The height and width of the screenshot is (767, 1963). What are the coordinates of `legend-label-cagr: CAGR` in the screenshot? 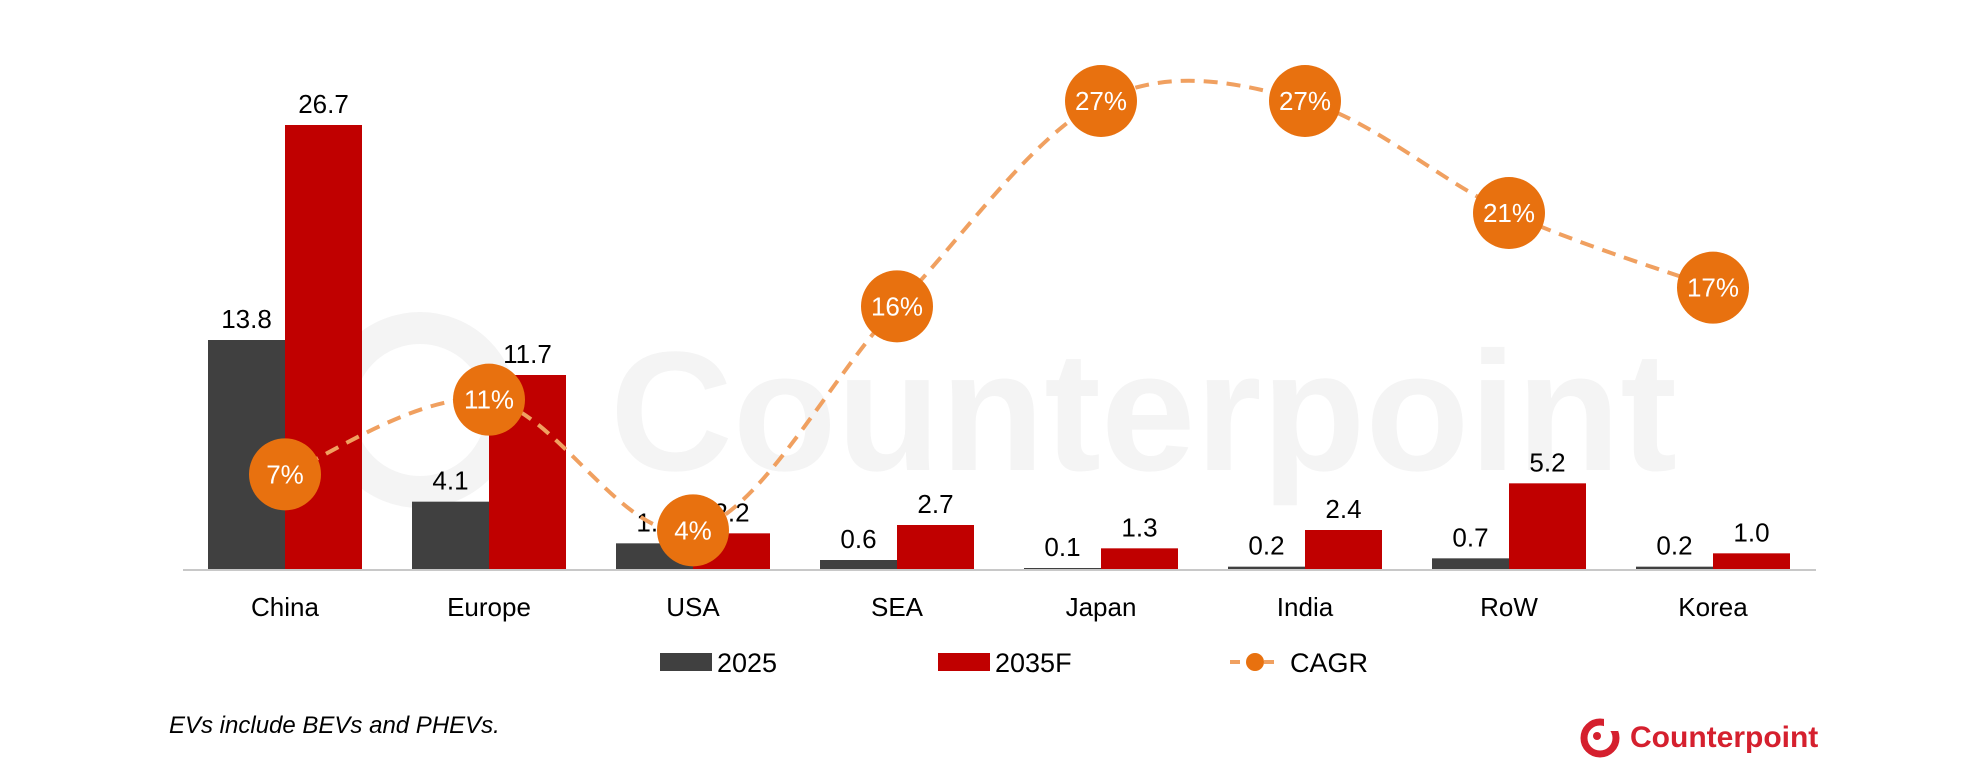 It's located at (1329, 663).